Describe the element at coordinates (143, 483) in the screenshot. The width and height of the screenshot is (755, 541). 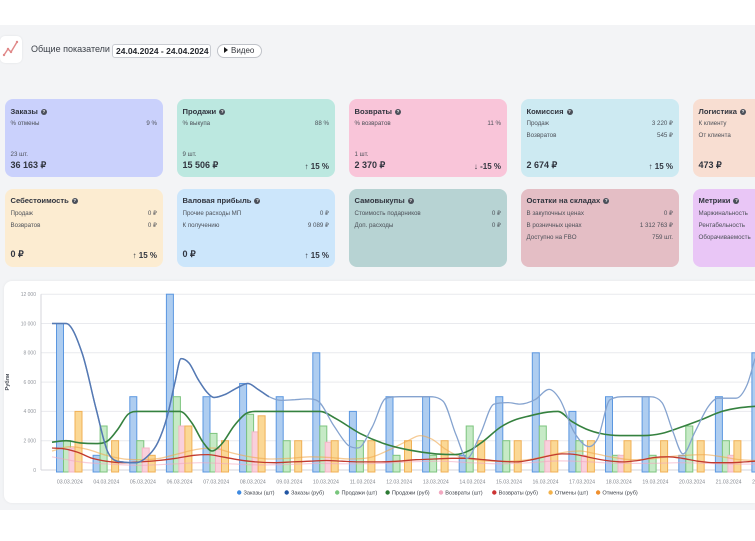
I see `svg-text: 05.03.2024` at that location.